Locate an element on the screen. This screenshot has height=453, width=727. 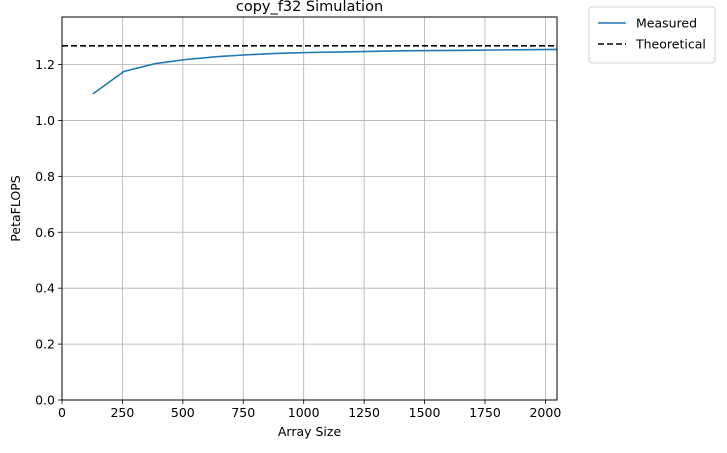
x-tick-label: 500 is located at coordinates (183, 412).